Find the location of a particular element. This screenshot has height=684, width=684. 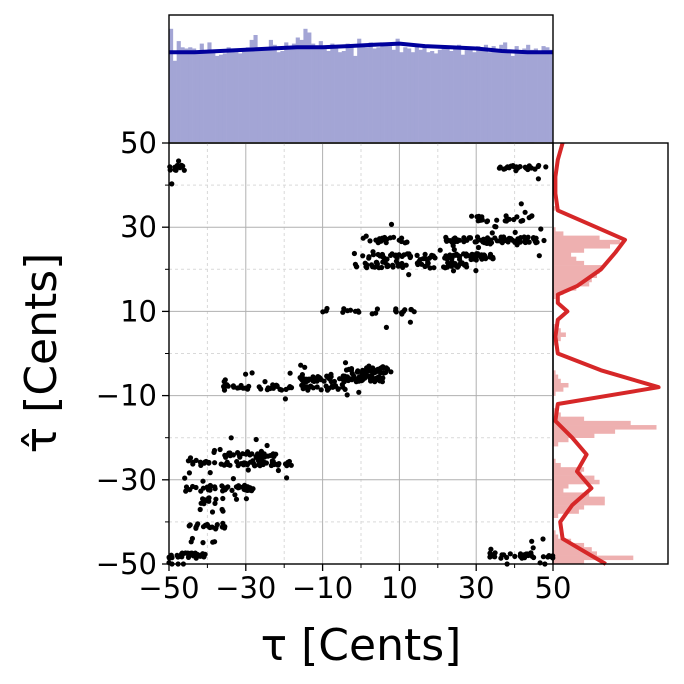

x-tick-label: 30 is located at coordinates (476, 588).